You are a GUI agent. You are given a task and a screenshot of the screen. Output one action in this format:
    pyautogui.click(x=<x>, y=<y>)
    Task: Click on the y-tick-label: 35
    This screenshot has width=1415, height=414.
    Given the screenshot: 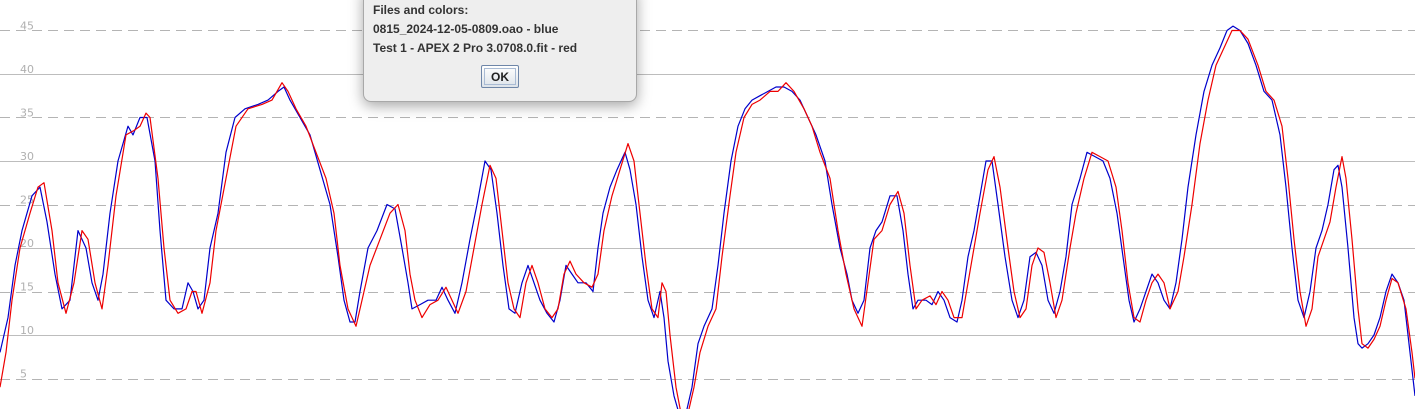 What is the action you would take?
    pyautogui.click(x=27, y=112)
    